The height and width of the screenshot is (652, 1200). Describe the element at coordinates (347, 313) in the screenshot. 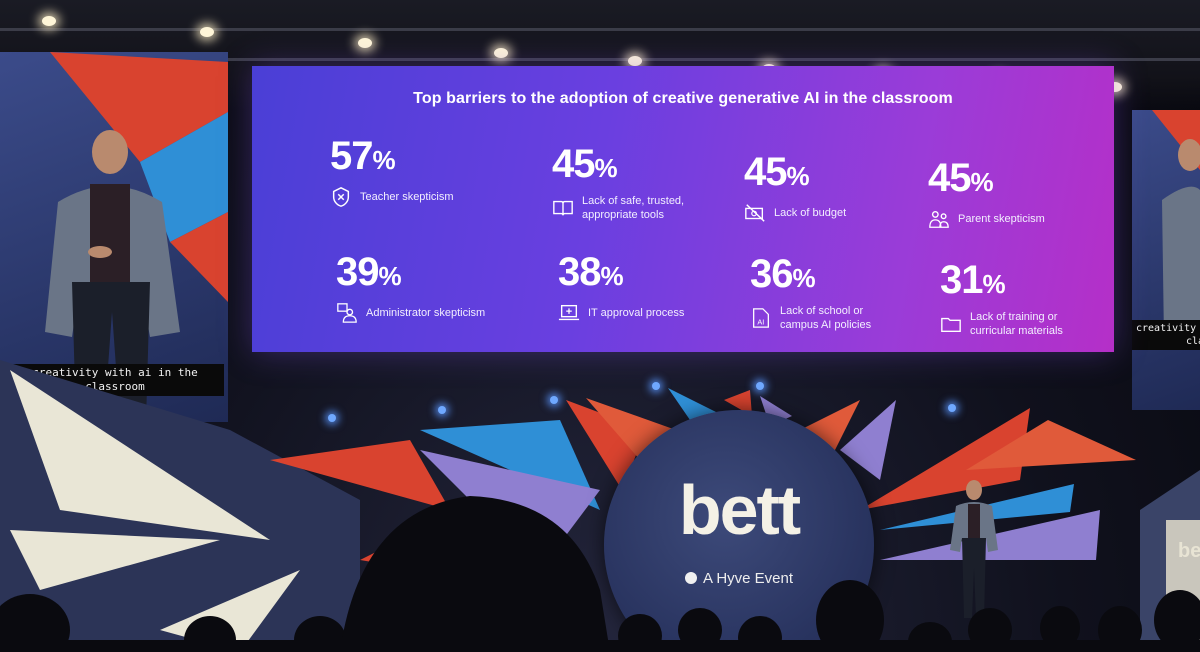

I see `admin-person-icon` at that location.